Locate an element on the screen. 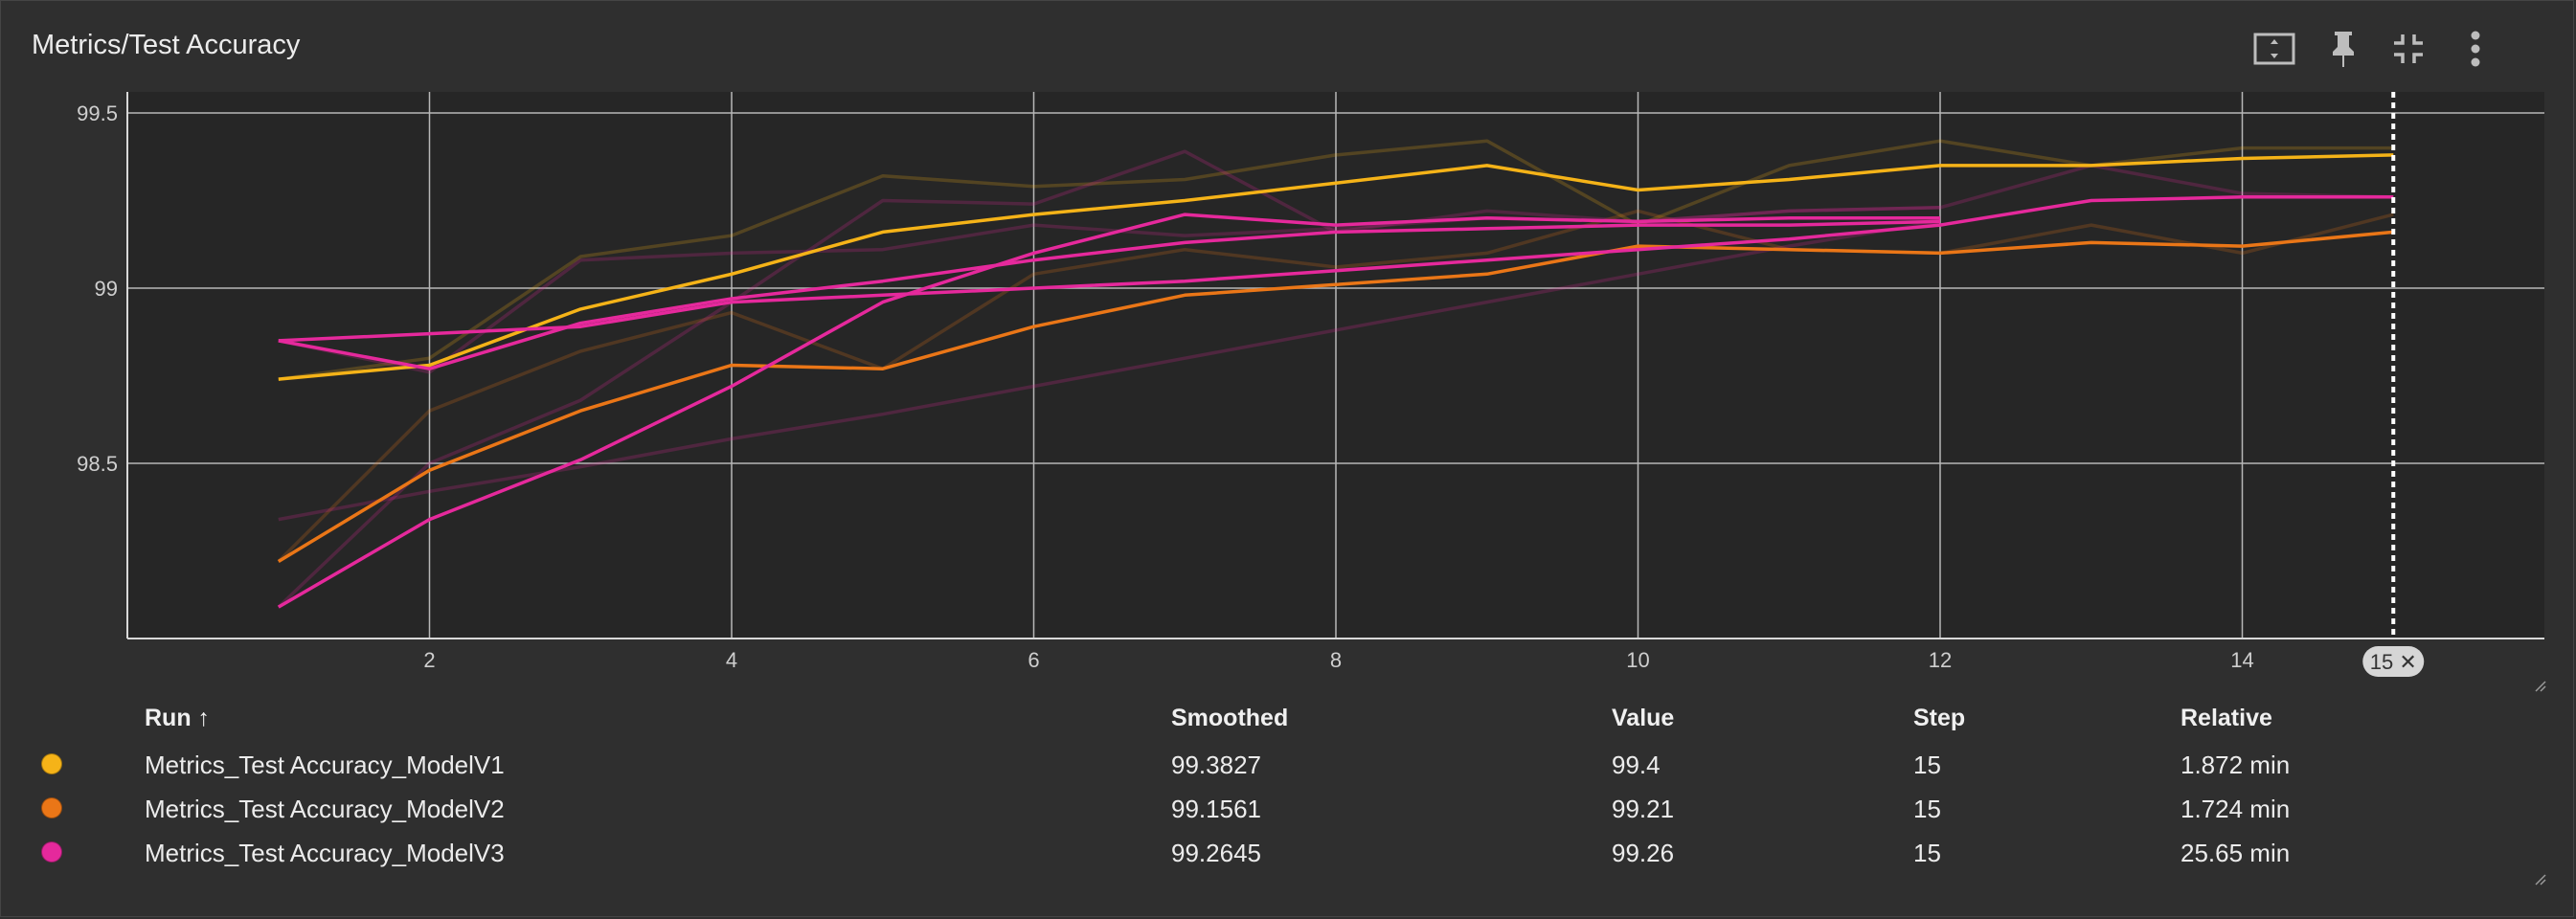 The height and width of the screenshot is (919, 2576). relative-value: 1.724 min is located at coordinates (2236, 809).